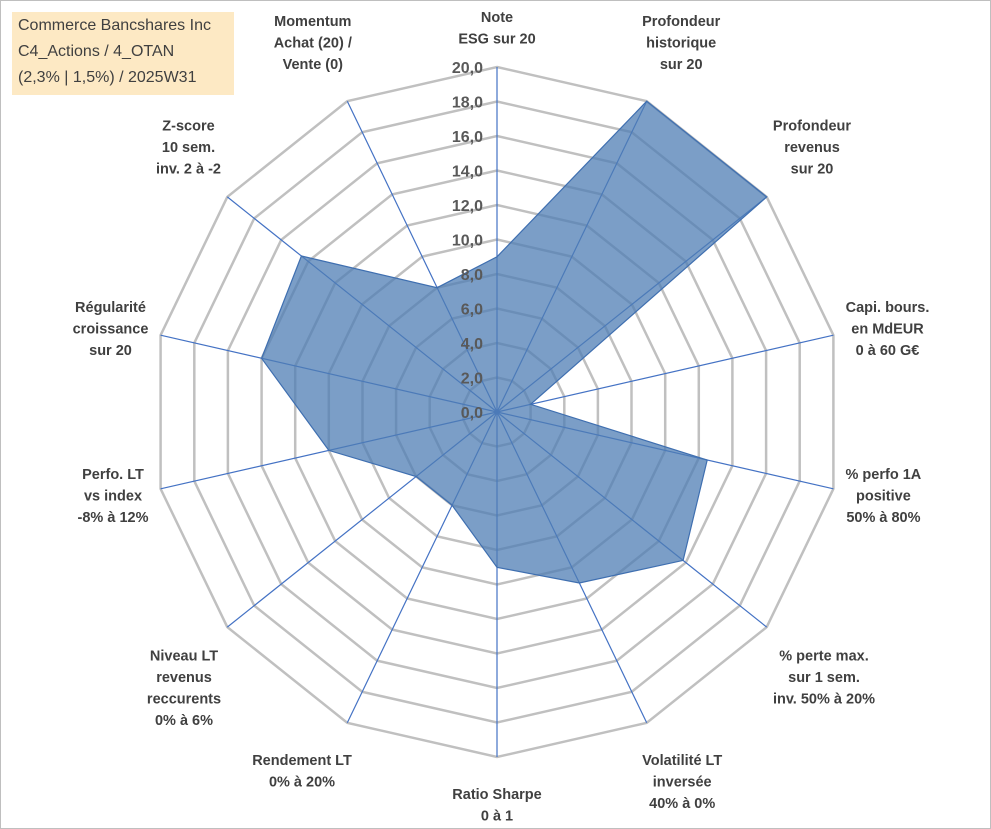 The height and width of the screenshot is (829, 991). Describe the element at coordinates (184, 721) in the screenshot. I see `axis-label-10-line-4: 0% à 6%` at that location.